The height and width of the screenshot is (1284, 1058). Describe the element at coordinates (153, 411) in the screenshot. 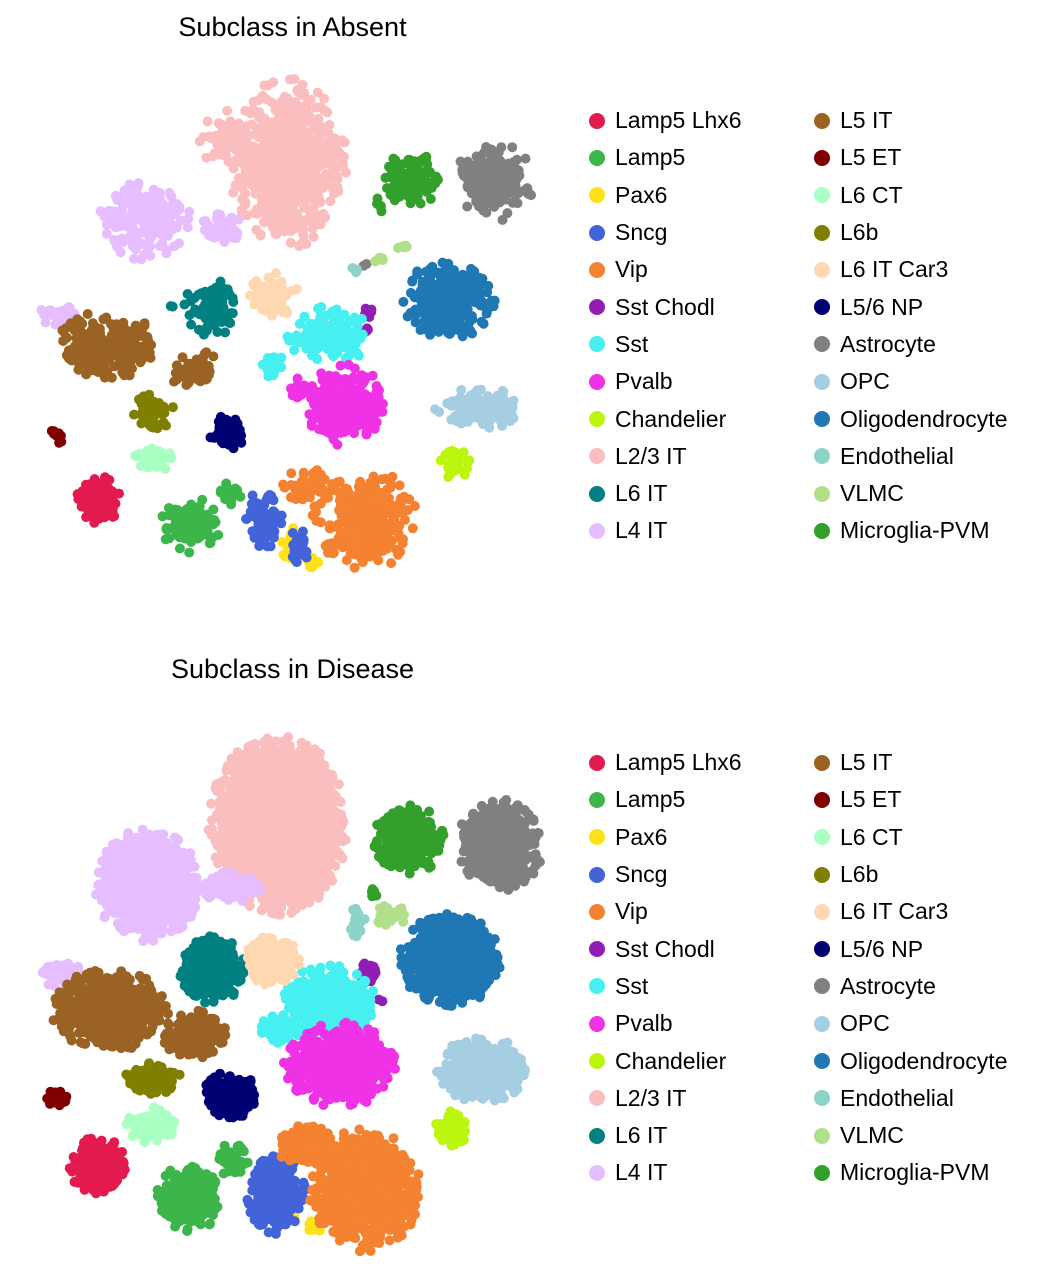

I see `series-l6b` at that location.